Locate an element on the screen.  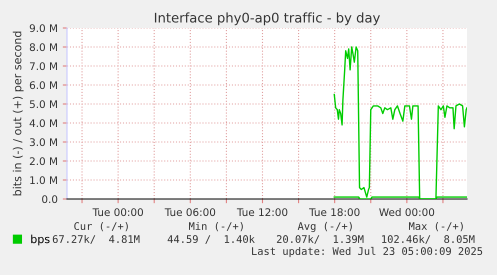
text: Cur (-/+) is located at coordinates (101, 227).